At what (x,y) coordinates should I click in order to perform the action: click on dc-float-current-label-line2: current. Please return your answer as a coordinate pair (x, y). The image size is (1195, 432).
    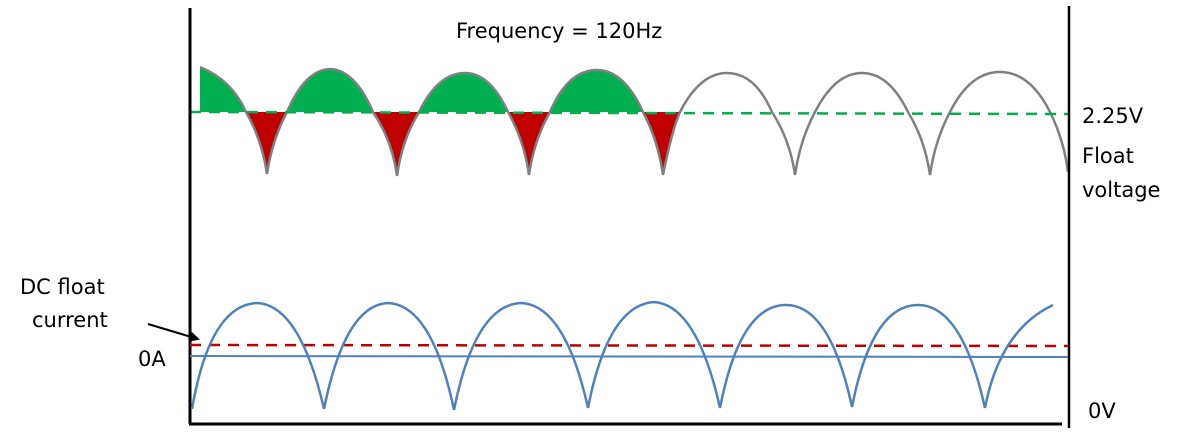
    Looking at the image, I should click on (70, 320).